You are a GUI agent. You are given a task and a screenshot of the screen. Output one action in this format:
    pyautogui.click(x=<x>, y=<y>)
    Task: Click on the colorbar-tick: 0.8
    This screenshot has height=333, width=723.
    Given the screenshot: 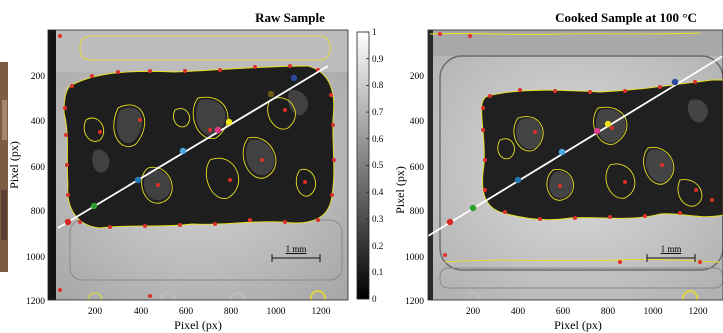 What is the action you would take?
    pyautogui.click(x=378, y=85)
    